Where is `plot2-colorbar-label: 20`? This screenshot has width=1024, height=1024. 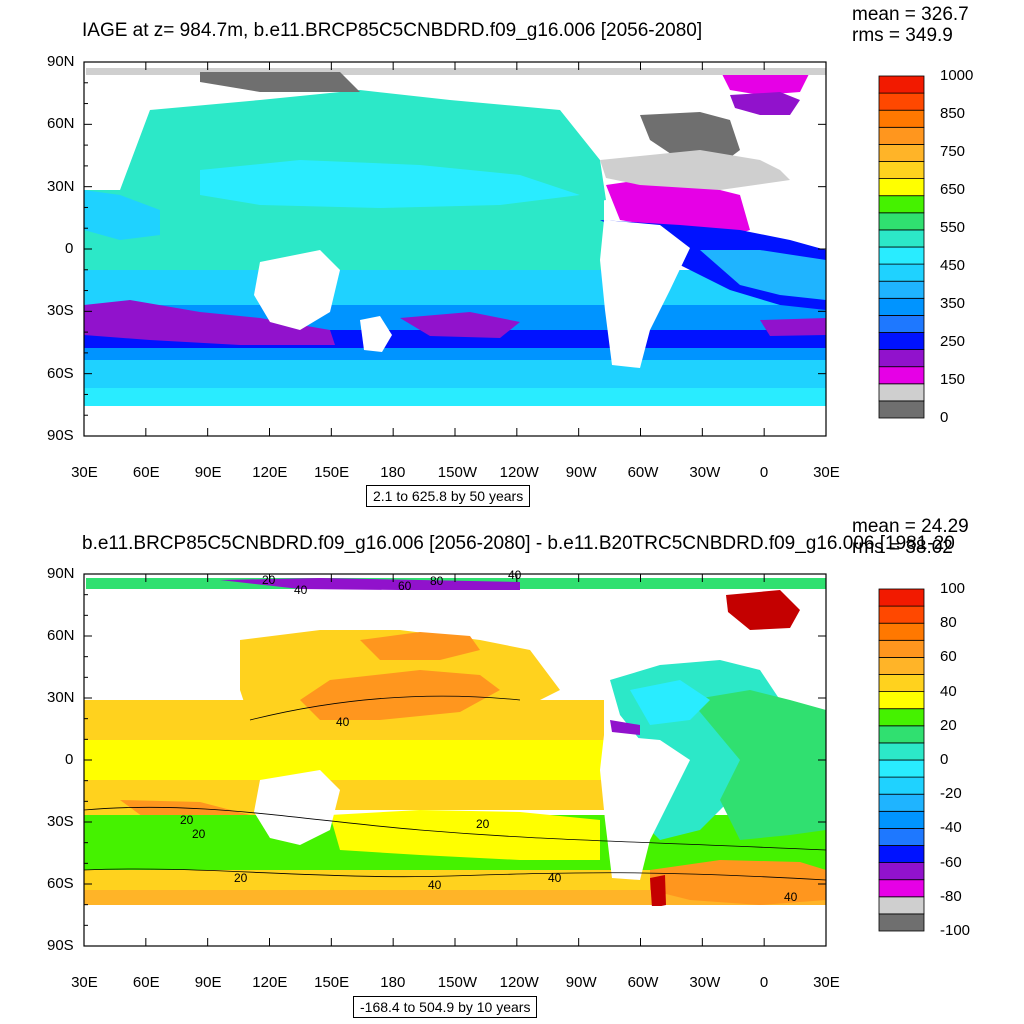 plot2-colorbar-label: 20 is located at coordinates (948, 725).